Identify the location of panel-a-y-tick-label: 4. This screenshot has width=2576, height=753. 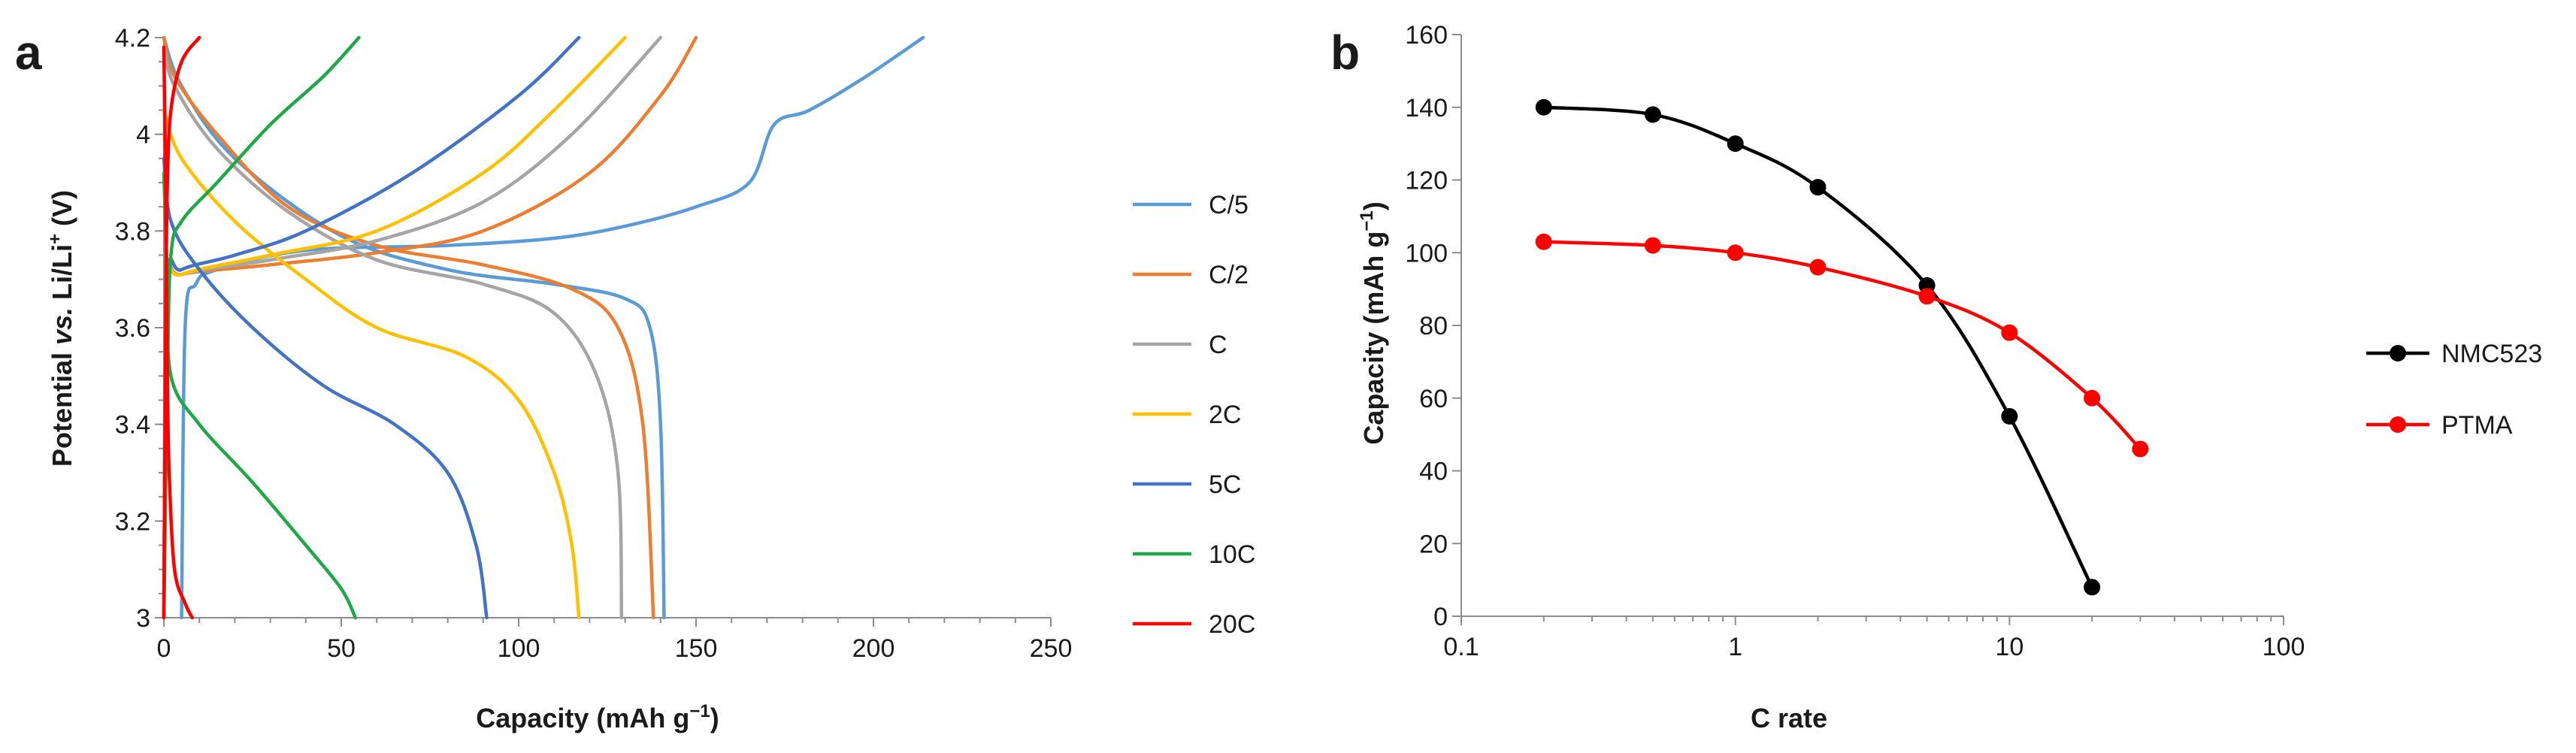
(143, 135).